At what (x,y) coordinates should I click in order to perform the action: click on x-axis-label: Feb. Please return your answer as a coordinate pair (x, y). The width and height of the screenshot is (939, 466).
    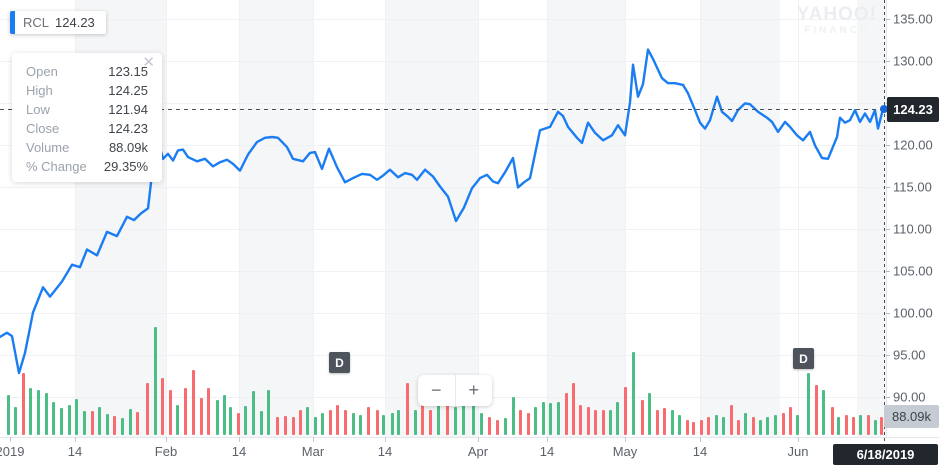
    Looking at the image, I should click on (166, 451).